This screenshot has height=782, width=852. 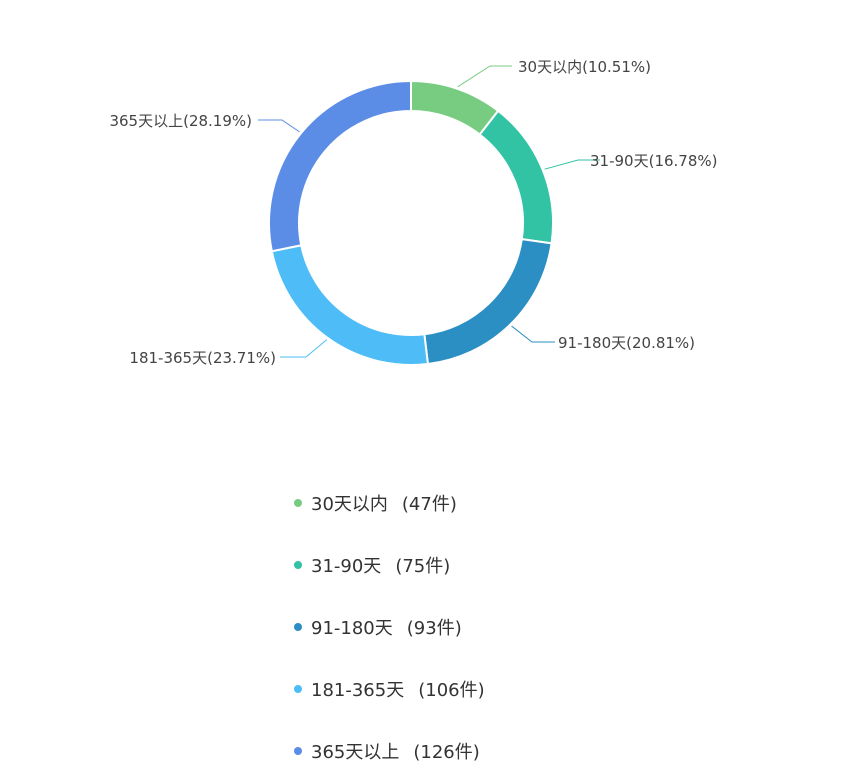 What do you see at coordinates (484, 76) in the screenshot?
I see `leader-line-30-days` at bounding box center [484, 76].